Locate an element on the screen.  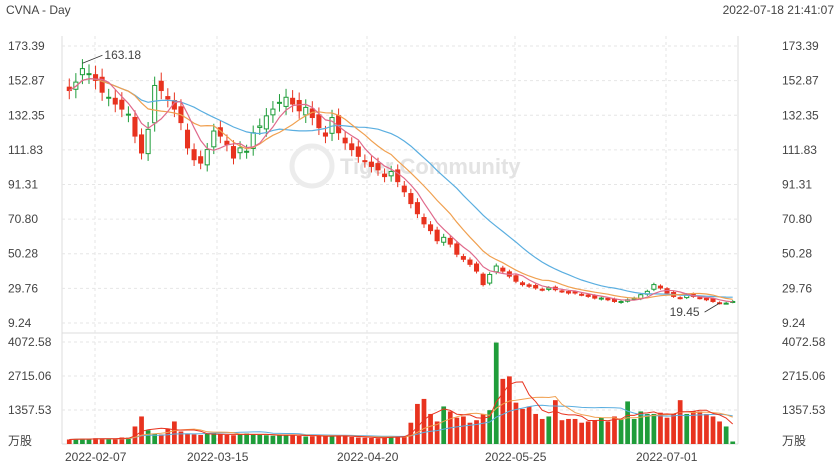
price-tick-right: 152.87 is located at coordinates (800, 81).